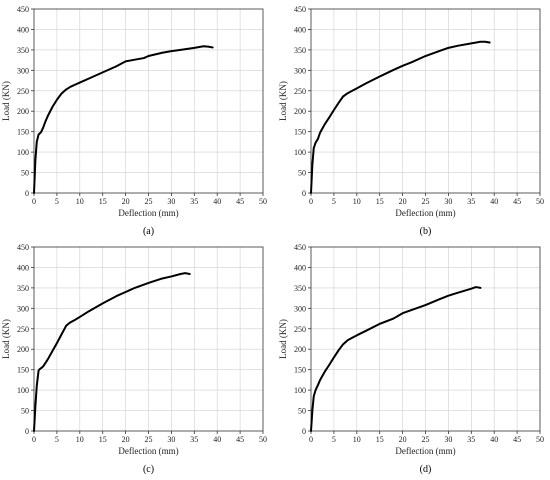 This screenshot has height=480, width=550. I want to click on panel-label: (c), so click(148, 469).